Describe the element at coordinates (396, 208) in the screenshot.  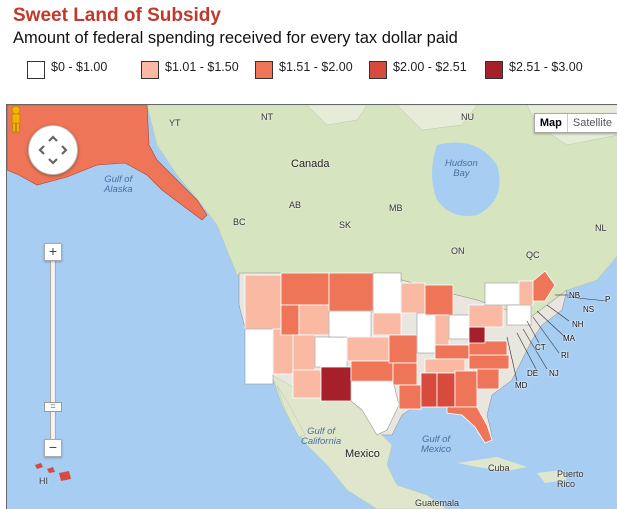
I see `label-mb: MB` at that location.